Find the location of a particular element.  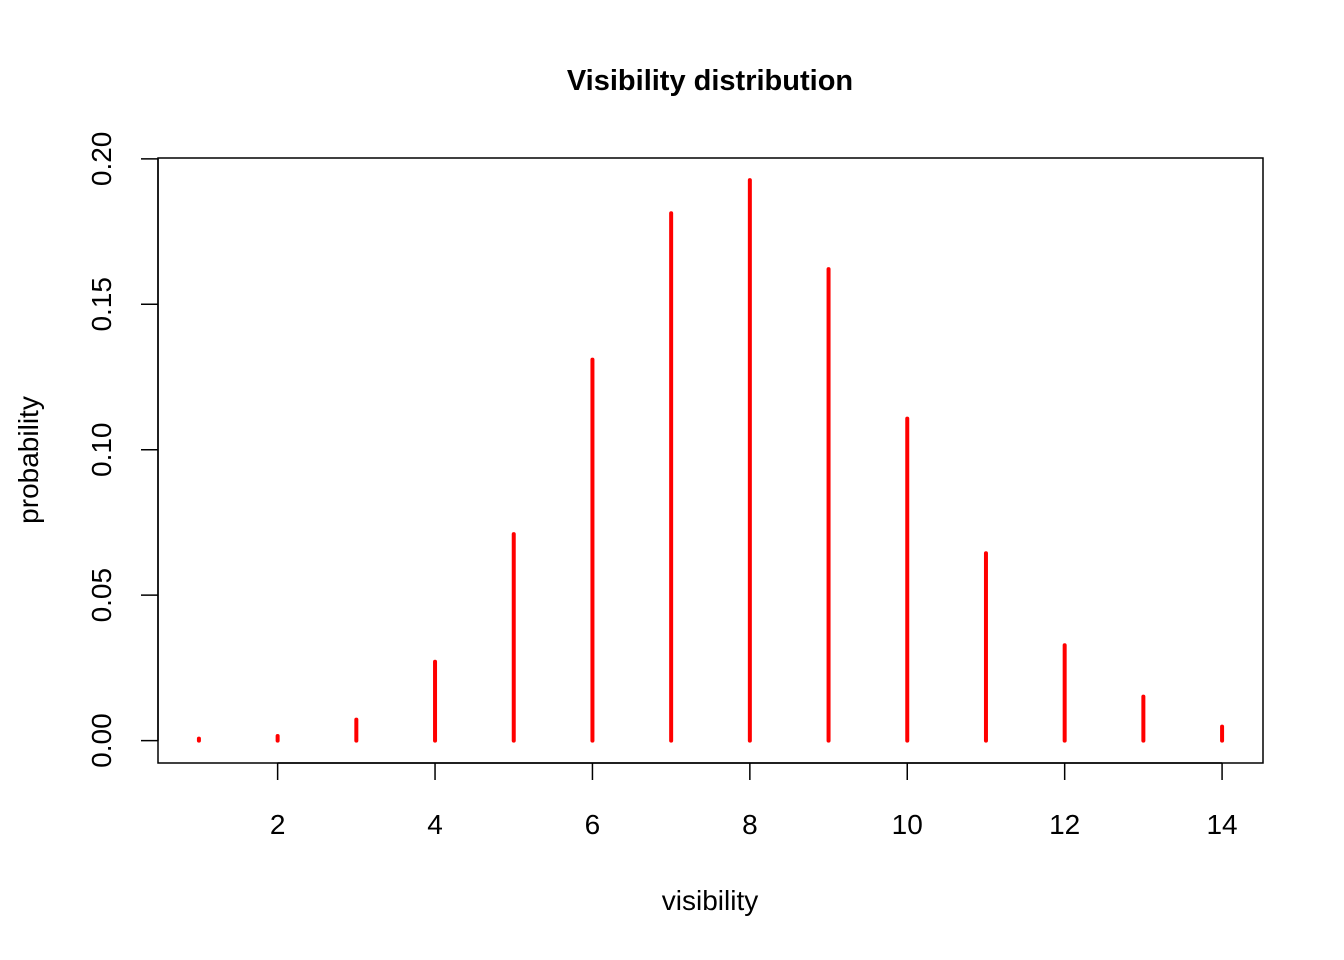

x-tick-label: 4 is located at coordinates (435, 824).